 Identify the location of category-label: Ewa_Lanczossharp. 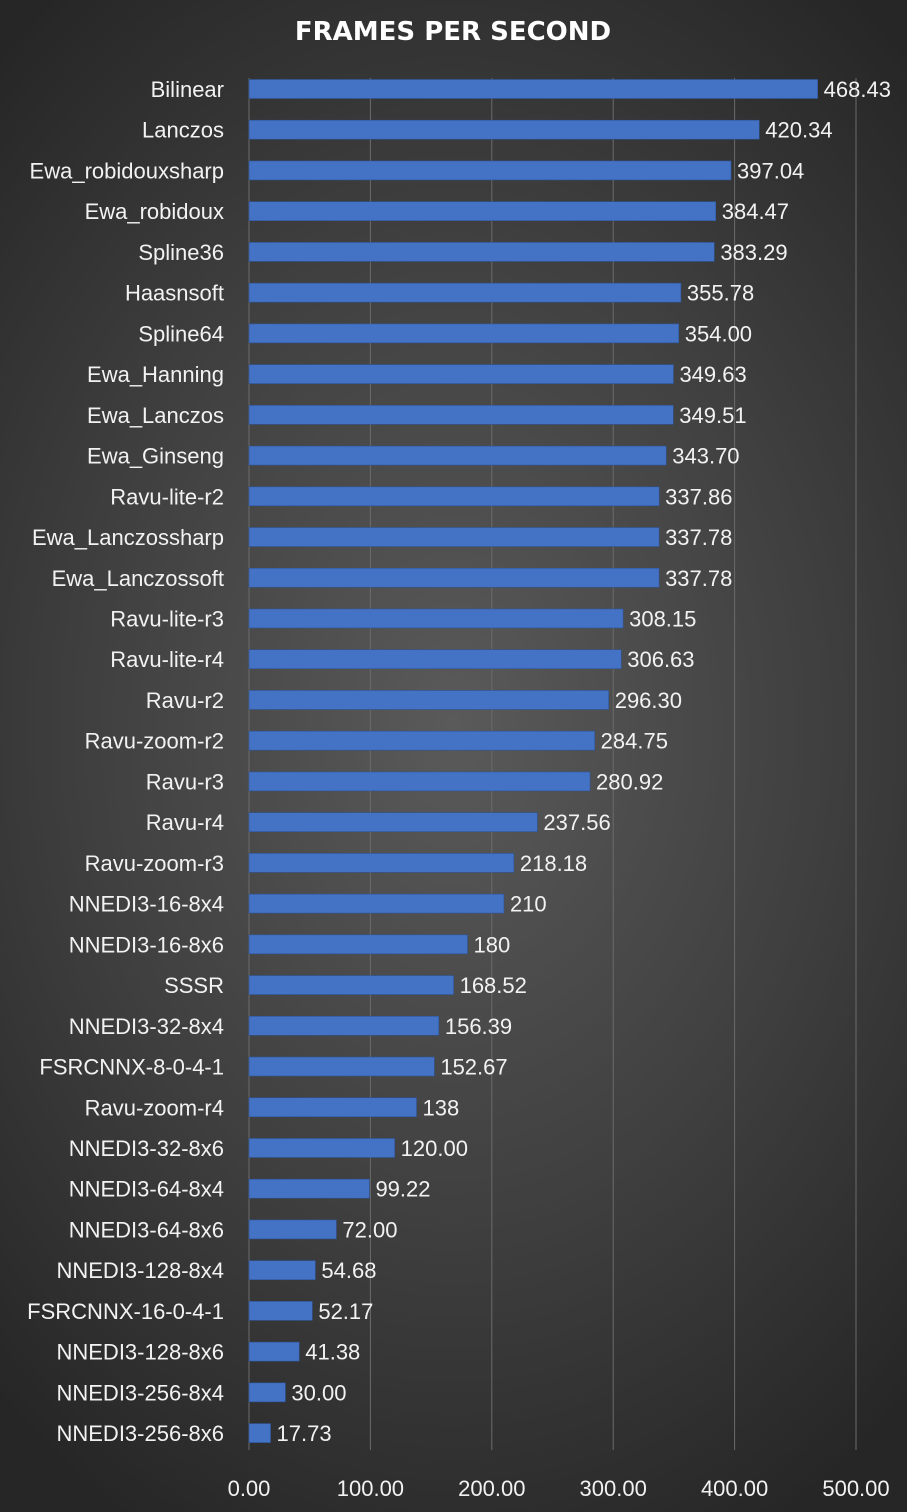
(128, 537).